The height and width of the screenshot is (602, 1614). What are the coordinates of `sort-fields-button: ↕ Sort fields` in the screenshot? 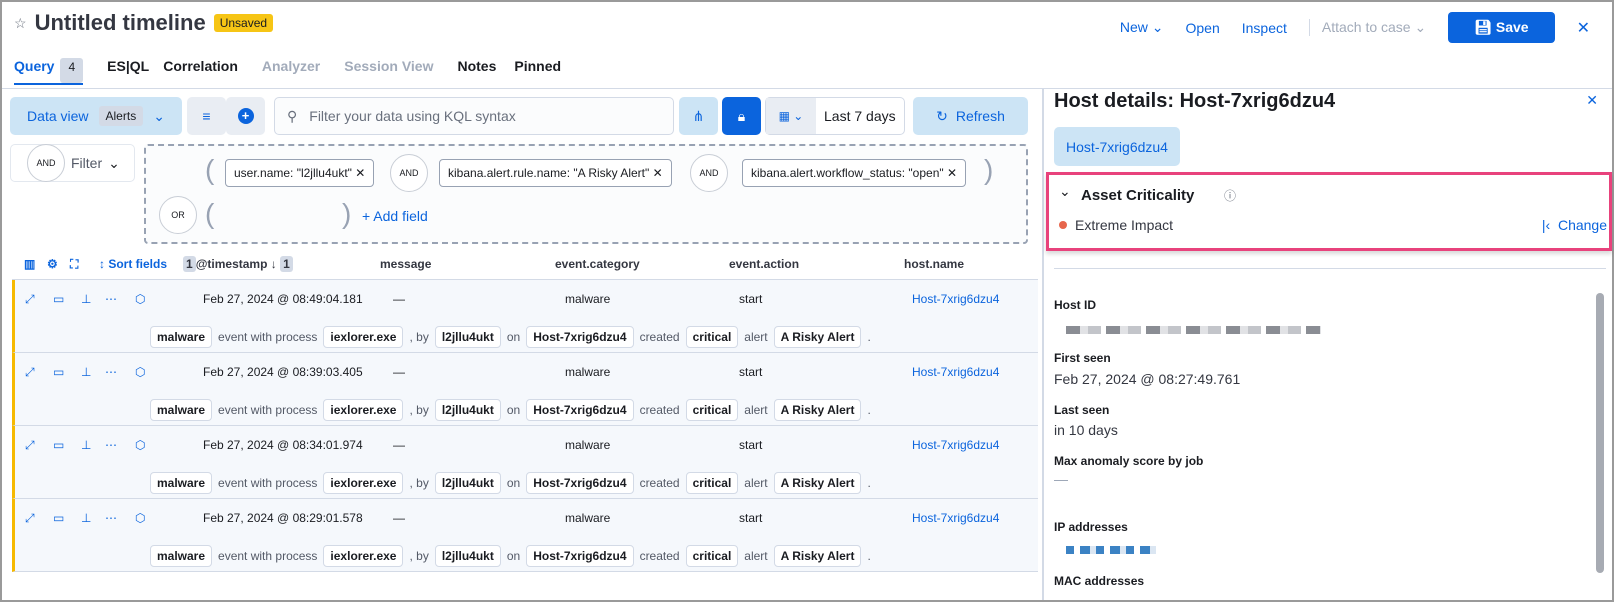 It's located at (133, 264).